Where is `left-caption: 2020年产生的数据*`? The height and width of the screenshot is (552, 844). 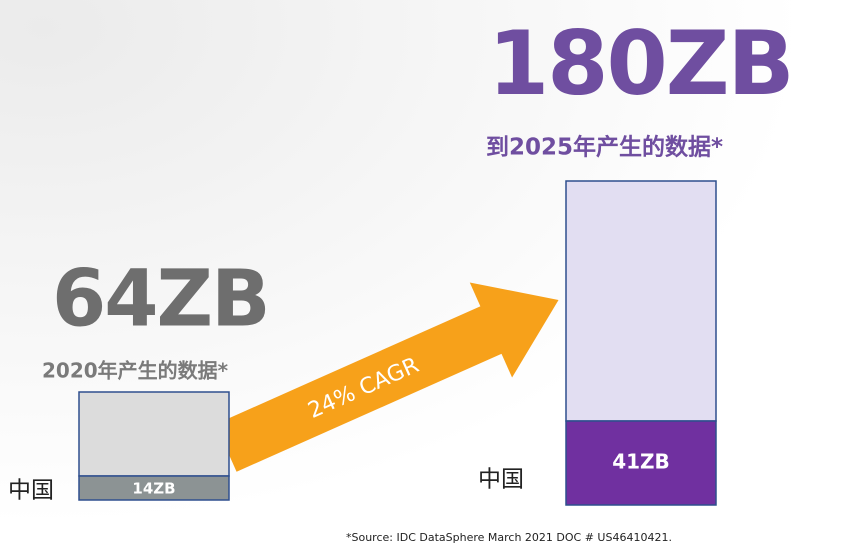
left-caption: 2020年产生的数据* is located at coordinates (135, 371).